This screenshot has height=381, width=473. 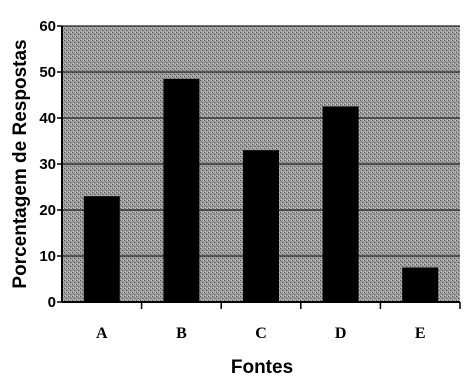 What do you see at coordinates (20, 163) in the screenshot?
I see `y-axis-title: Porcentagem de Respostas` at bounding box center [20, 163].